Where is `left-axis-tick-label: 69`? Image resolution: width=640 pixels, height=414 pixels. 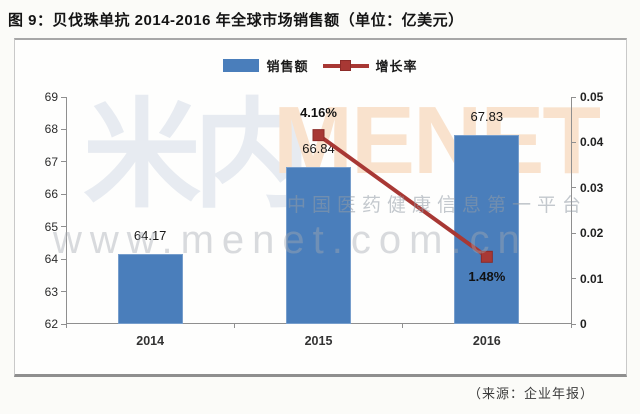
left-axis-tick-label: 69 is located at coordinates (51, 97).